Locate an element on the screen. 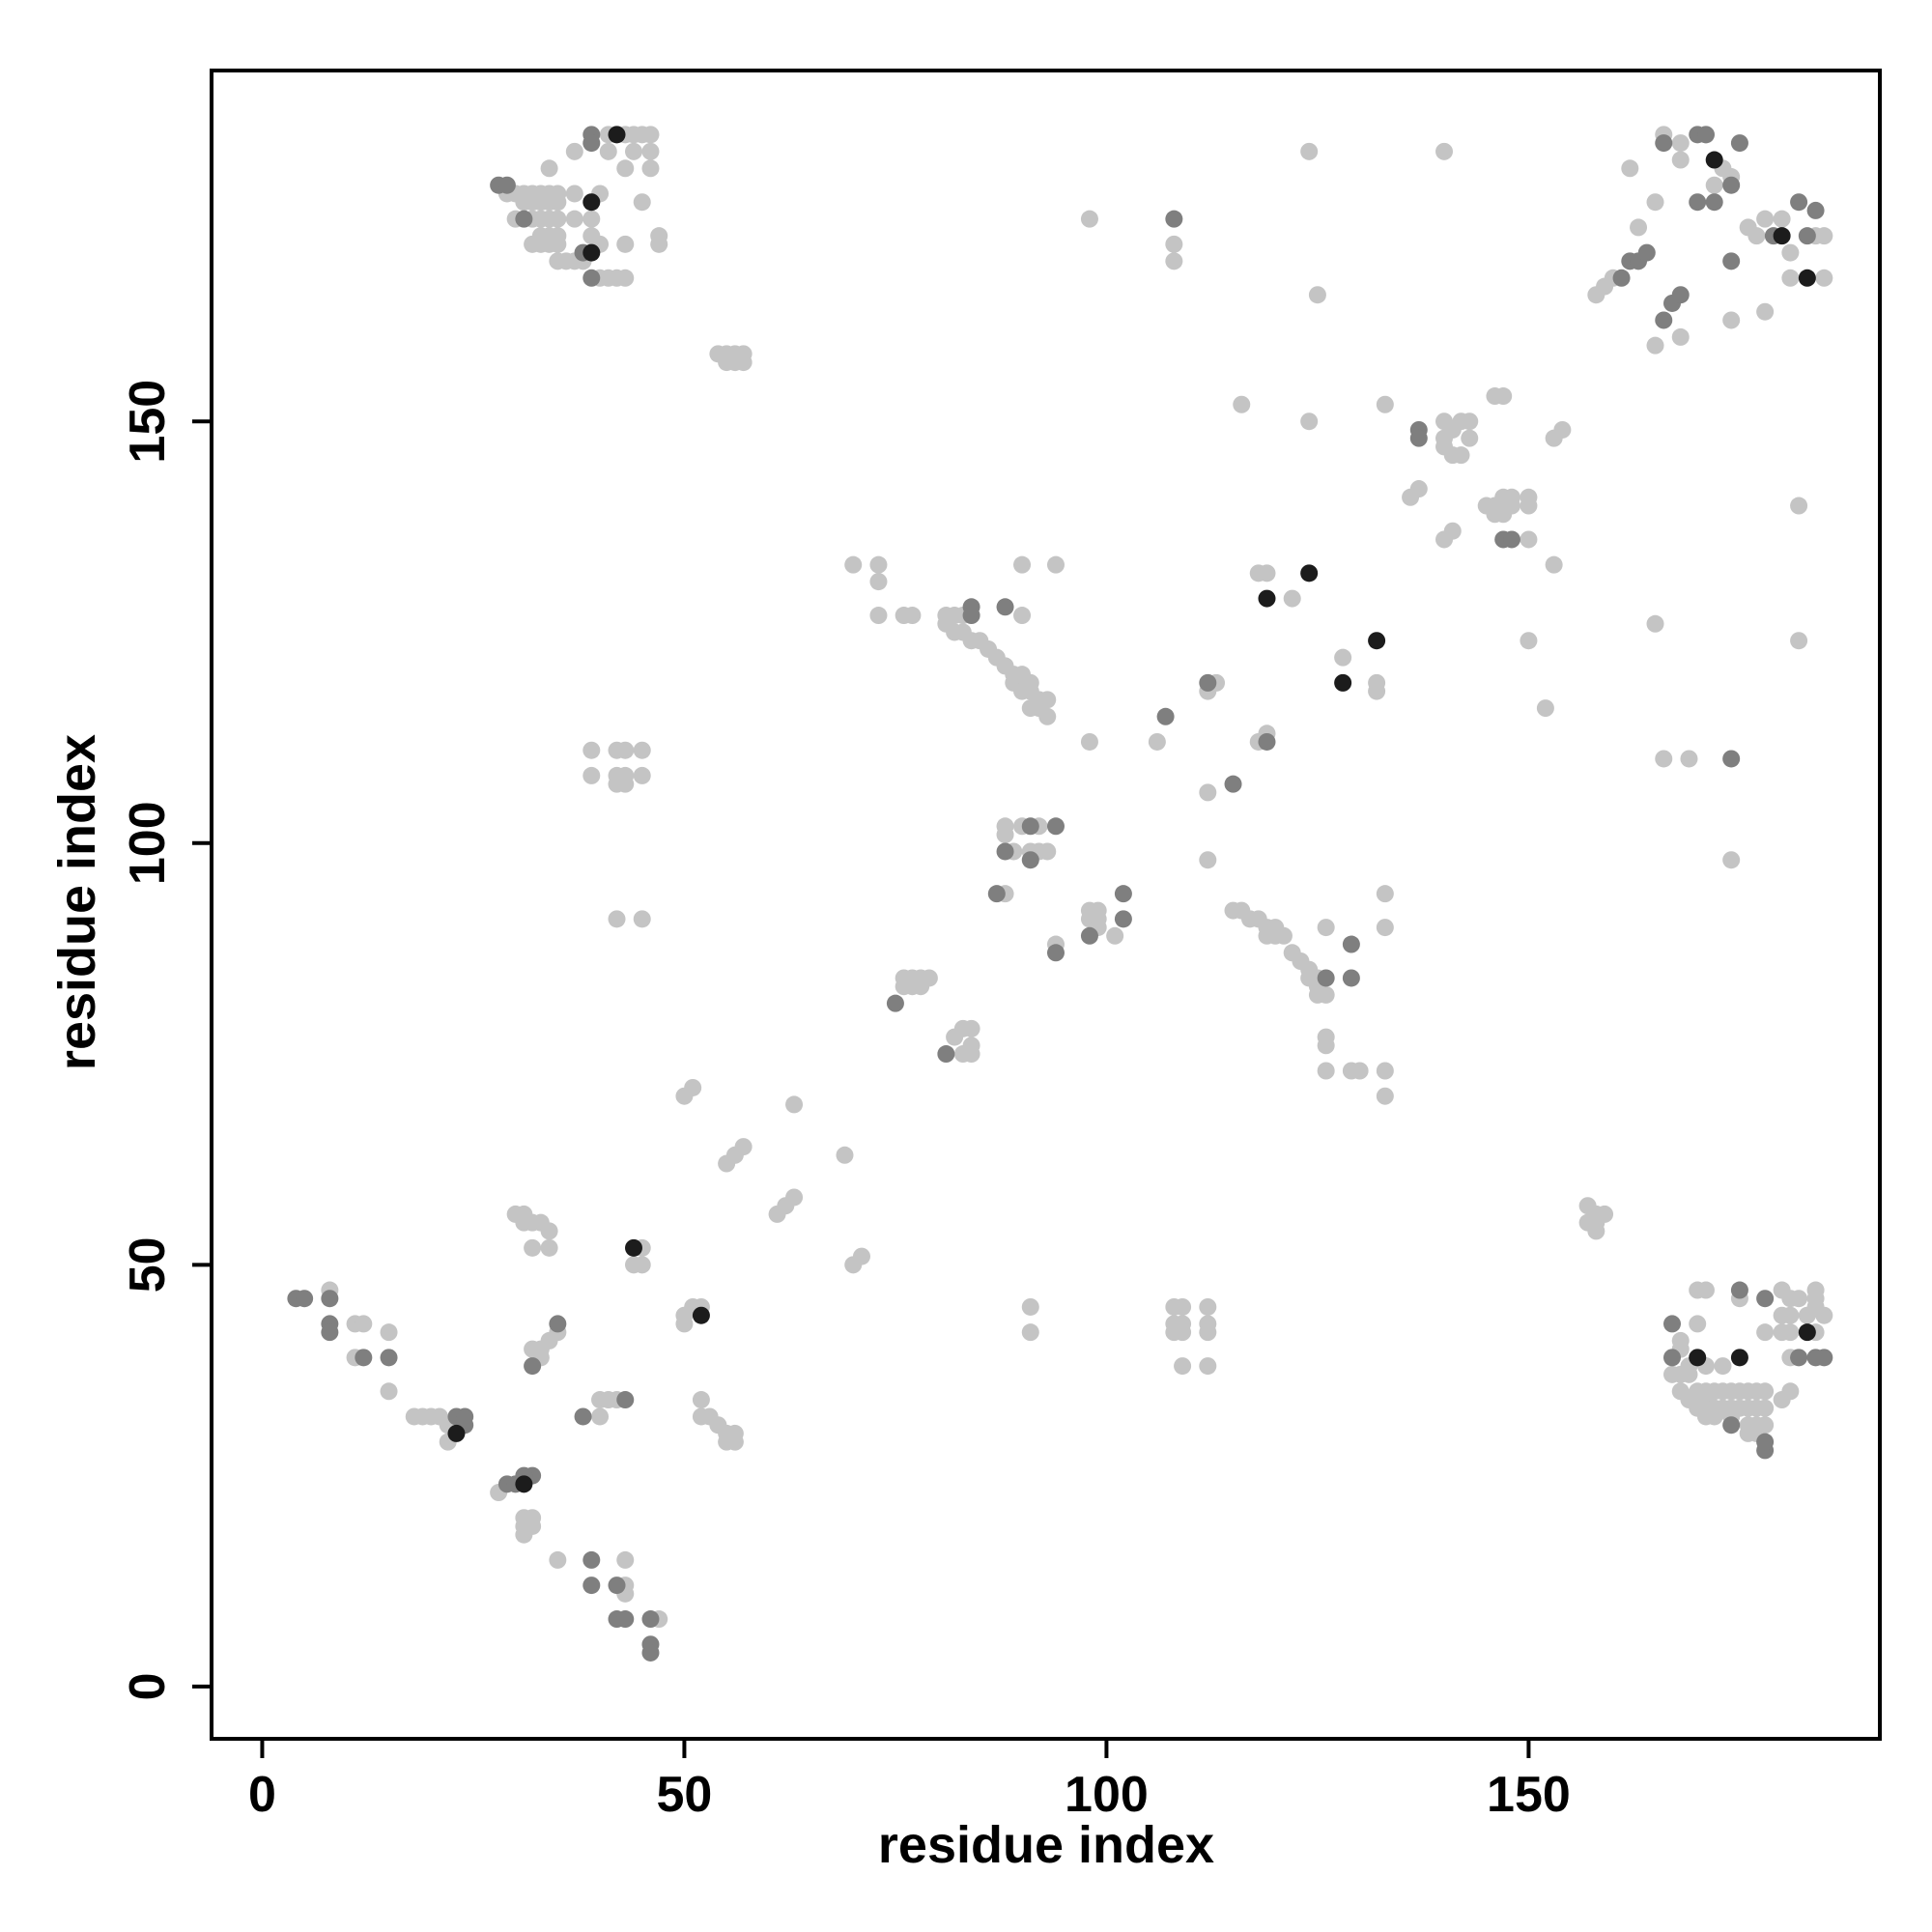 This screenshot has height=1932, width=1932. x-tick-label: 50 is located at coordinates (685, 1795).